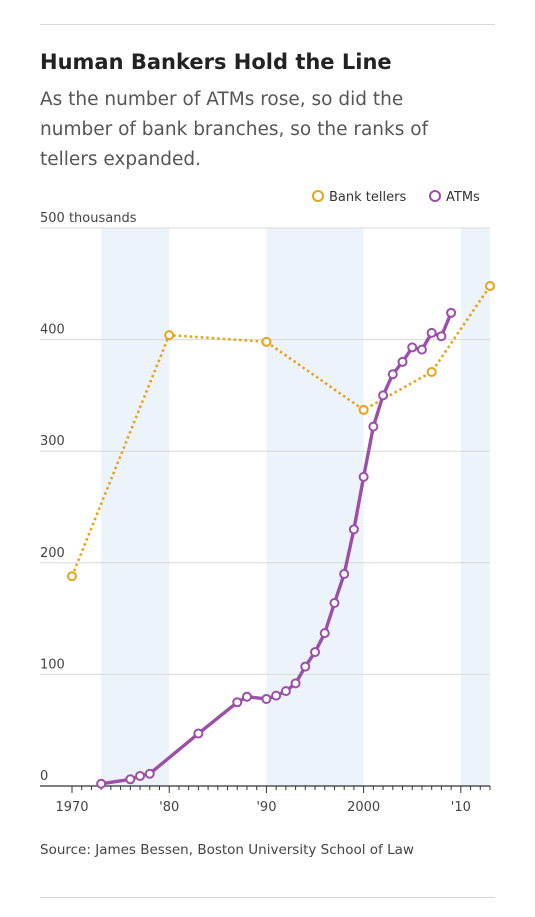 The height and width of the screenshot is (917, 535). What do you see at coordinates (169, 807) in the screenshot?
I see `x-tick-label: '80` at bounding box center [169, 807].